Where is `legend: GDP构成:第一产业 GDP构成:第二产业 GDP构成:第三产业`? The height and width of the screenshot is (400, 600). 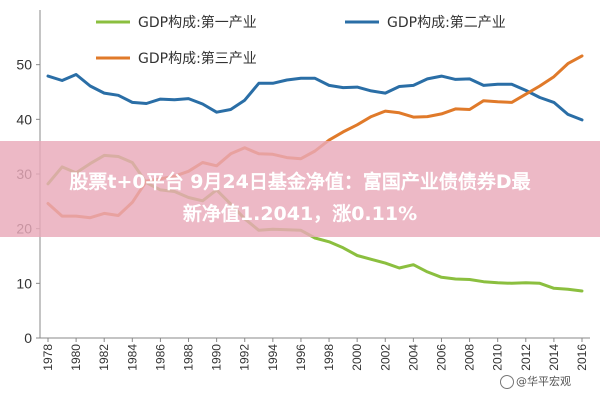
legend: GDP构成:第一产业 GDP构成:第二产业 GDP构成:第三产业 is located at coordinates (301, 40).